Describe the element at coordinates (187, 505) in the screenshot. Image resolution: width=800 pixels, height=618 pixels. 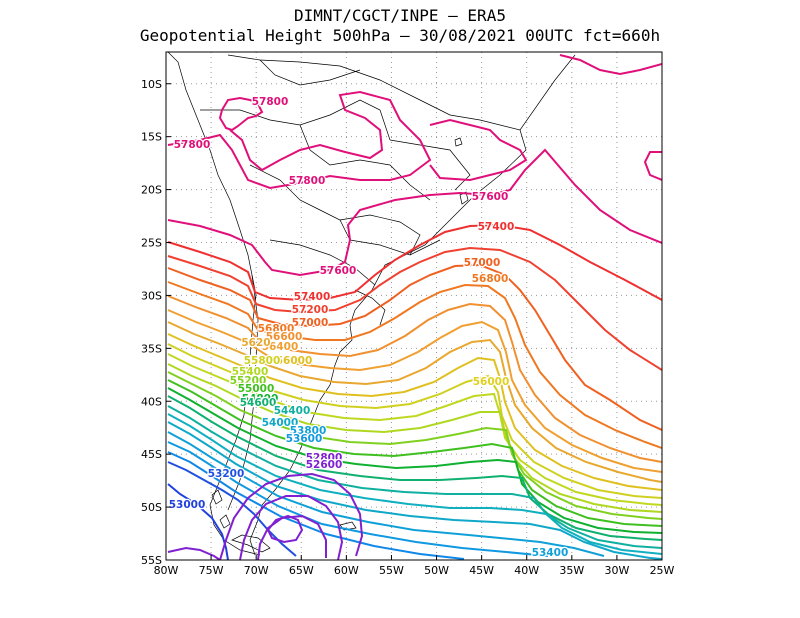
I see `contour-label: 53000` at that location.